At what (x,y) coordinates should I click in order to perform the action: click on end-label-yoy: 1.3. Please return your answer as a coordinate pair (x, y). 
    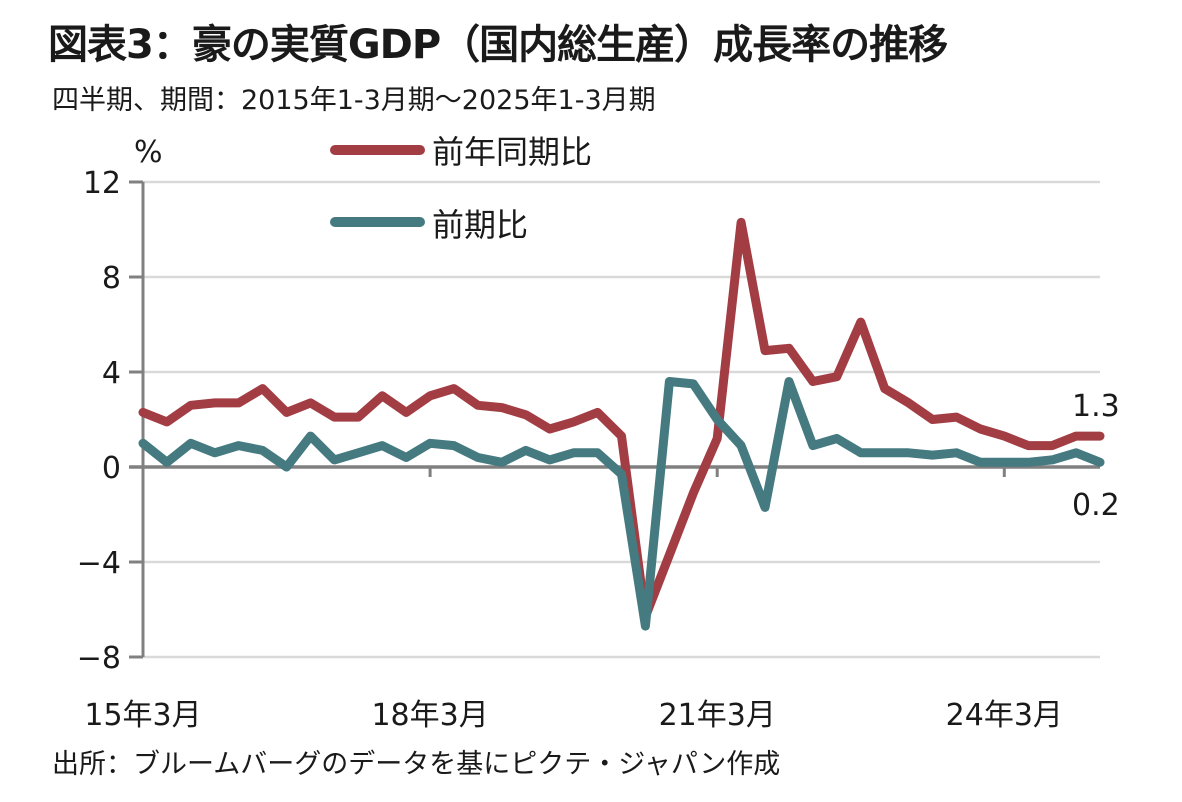
    Looking at the image, I should click on (1096, 406).